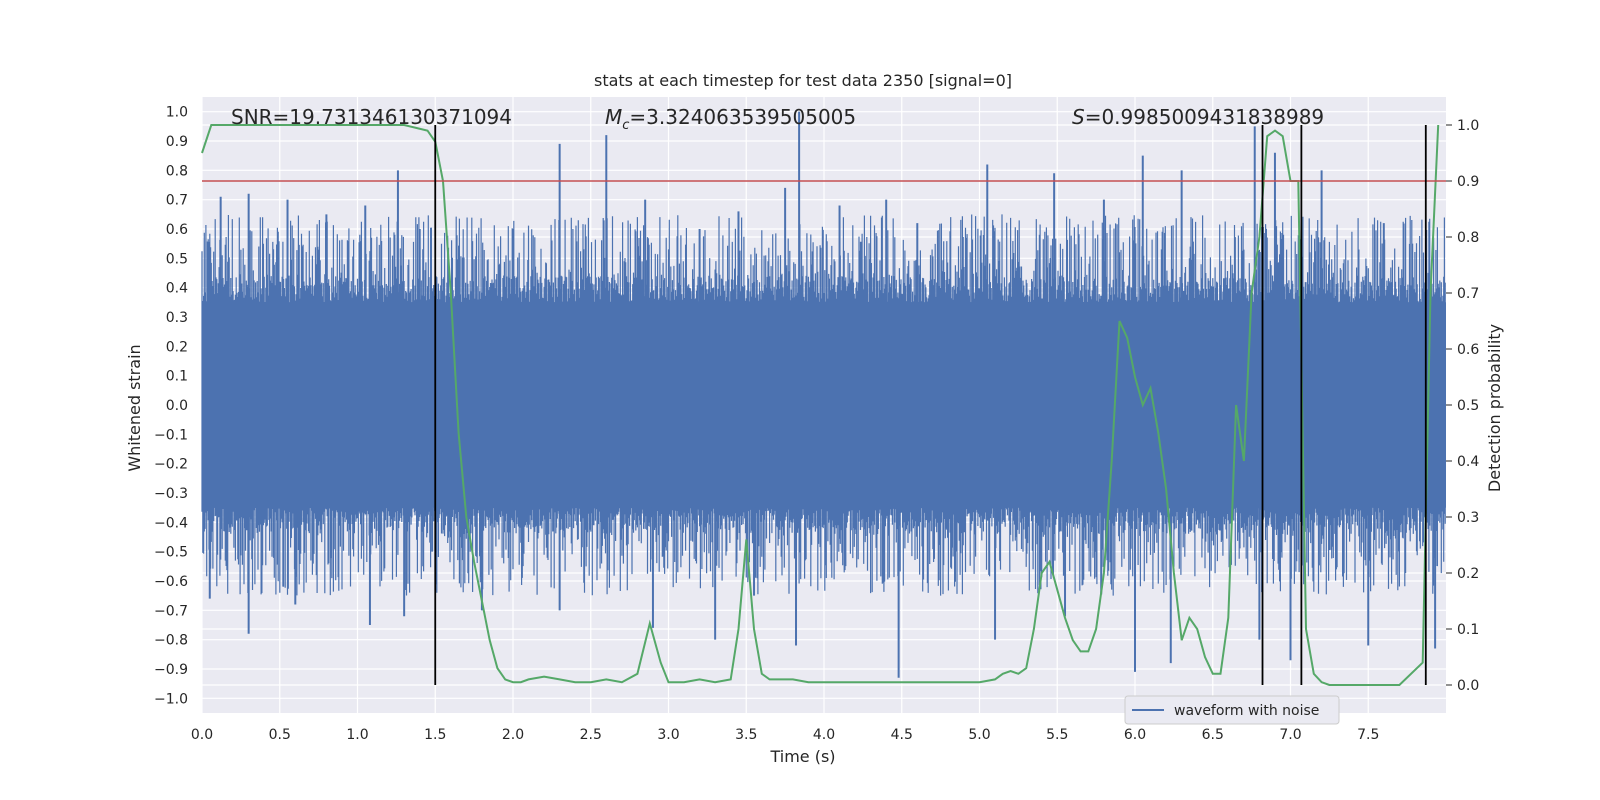  Describe the element at coordinates (902, 735) in the screenshot. I see `x-tick-label: 4.5` at that location.